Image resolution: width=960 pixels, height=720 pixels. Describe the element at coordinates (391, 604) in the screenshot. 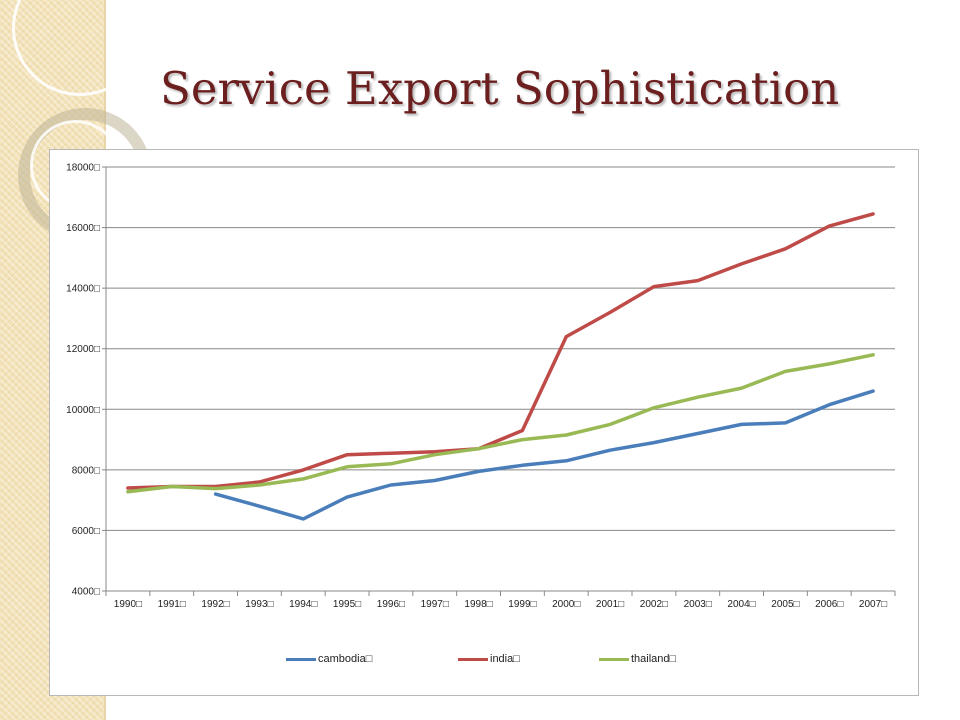

I see `x-tick-label: 1996□` at that location.